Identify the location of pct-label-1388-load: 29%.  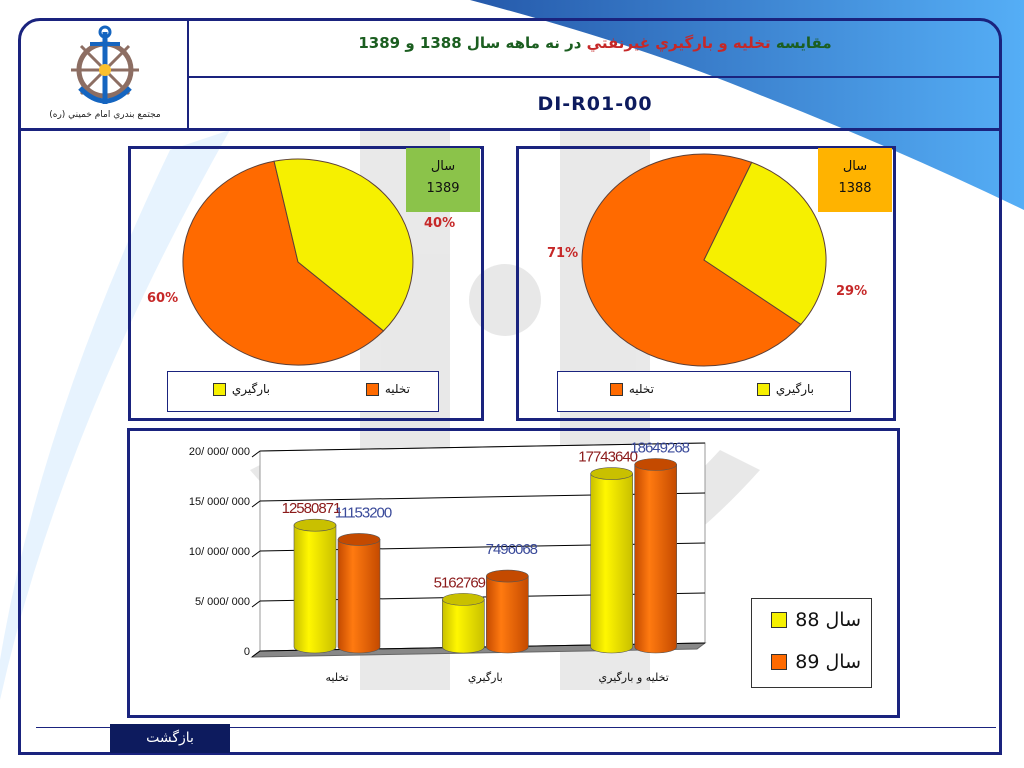
(852, 291).